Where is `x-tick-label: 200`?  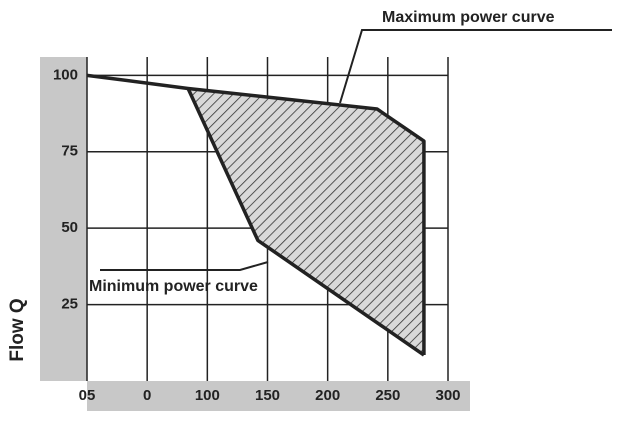 x-tick-label: 200 is located at coordinates (327, 395).